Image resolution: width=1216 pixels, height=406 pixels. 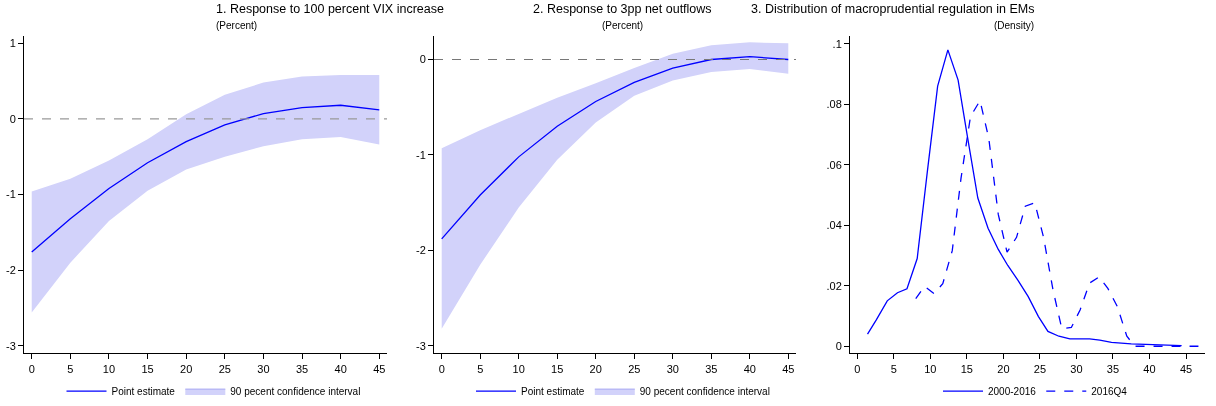 I want to click on chart-title: 3. Distribution of macroprudential regulation in EMs, so click(x=893, y=9).